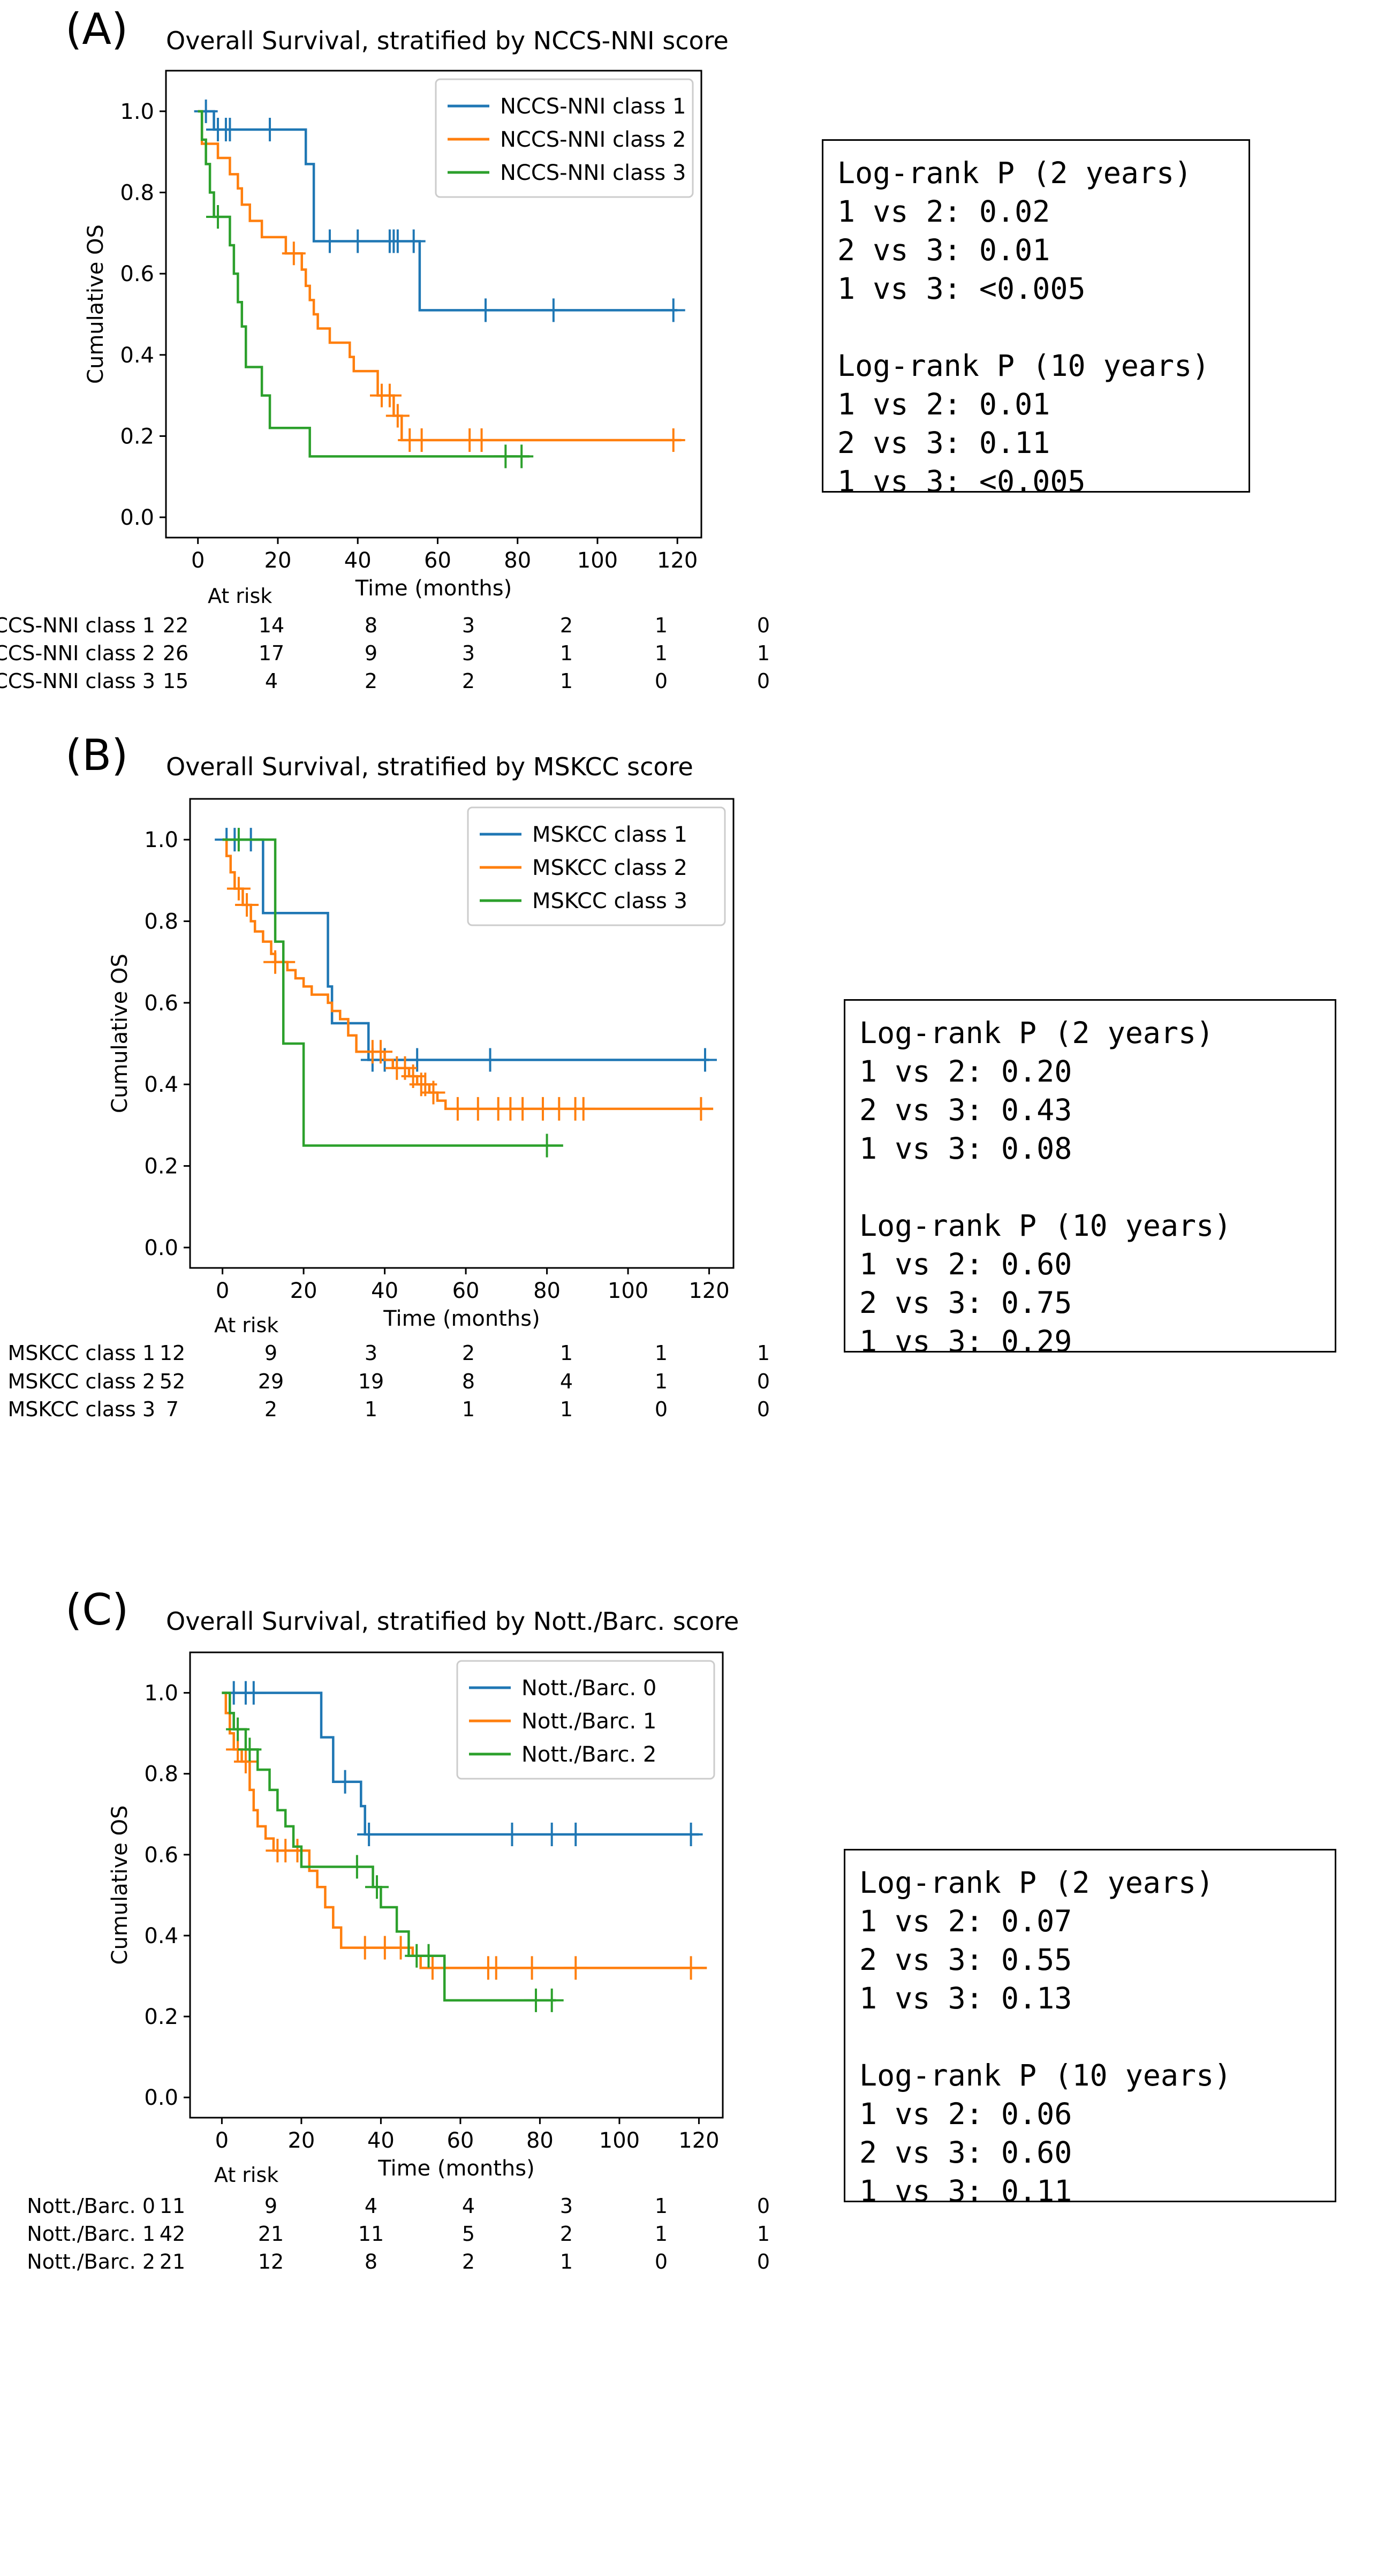 The image size is (1377, 2576). I want to click on legend-label: MSKCC class 3, so click(609, 901).